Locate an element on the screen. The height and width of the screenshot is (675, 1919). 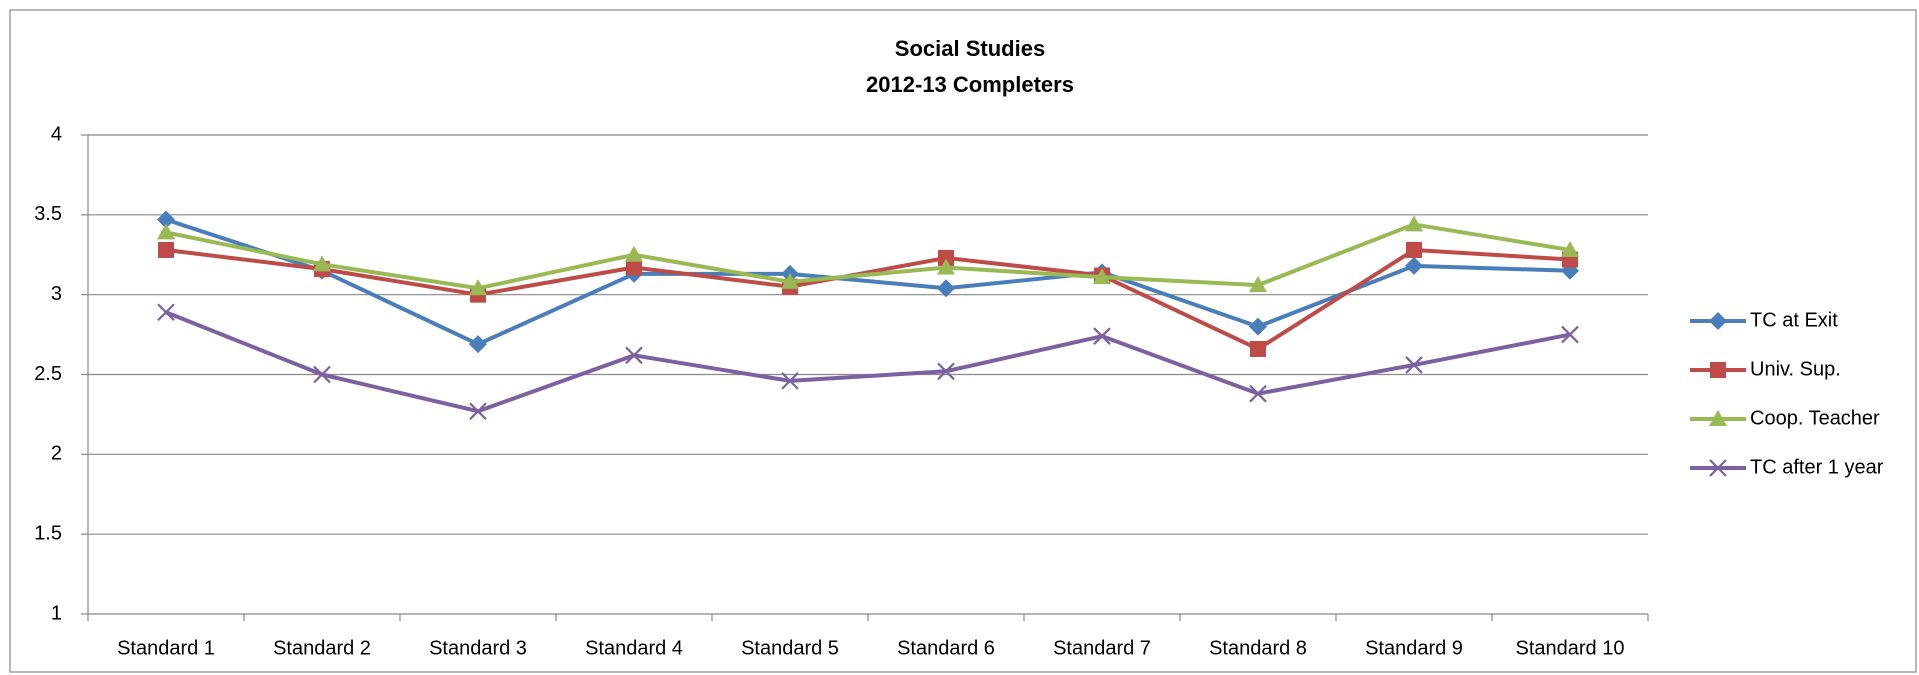
y-tick-label: 3.5 is located at coordinates (48, 214).